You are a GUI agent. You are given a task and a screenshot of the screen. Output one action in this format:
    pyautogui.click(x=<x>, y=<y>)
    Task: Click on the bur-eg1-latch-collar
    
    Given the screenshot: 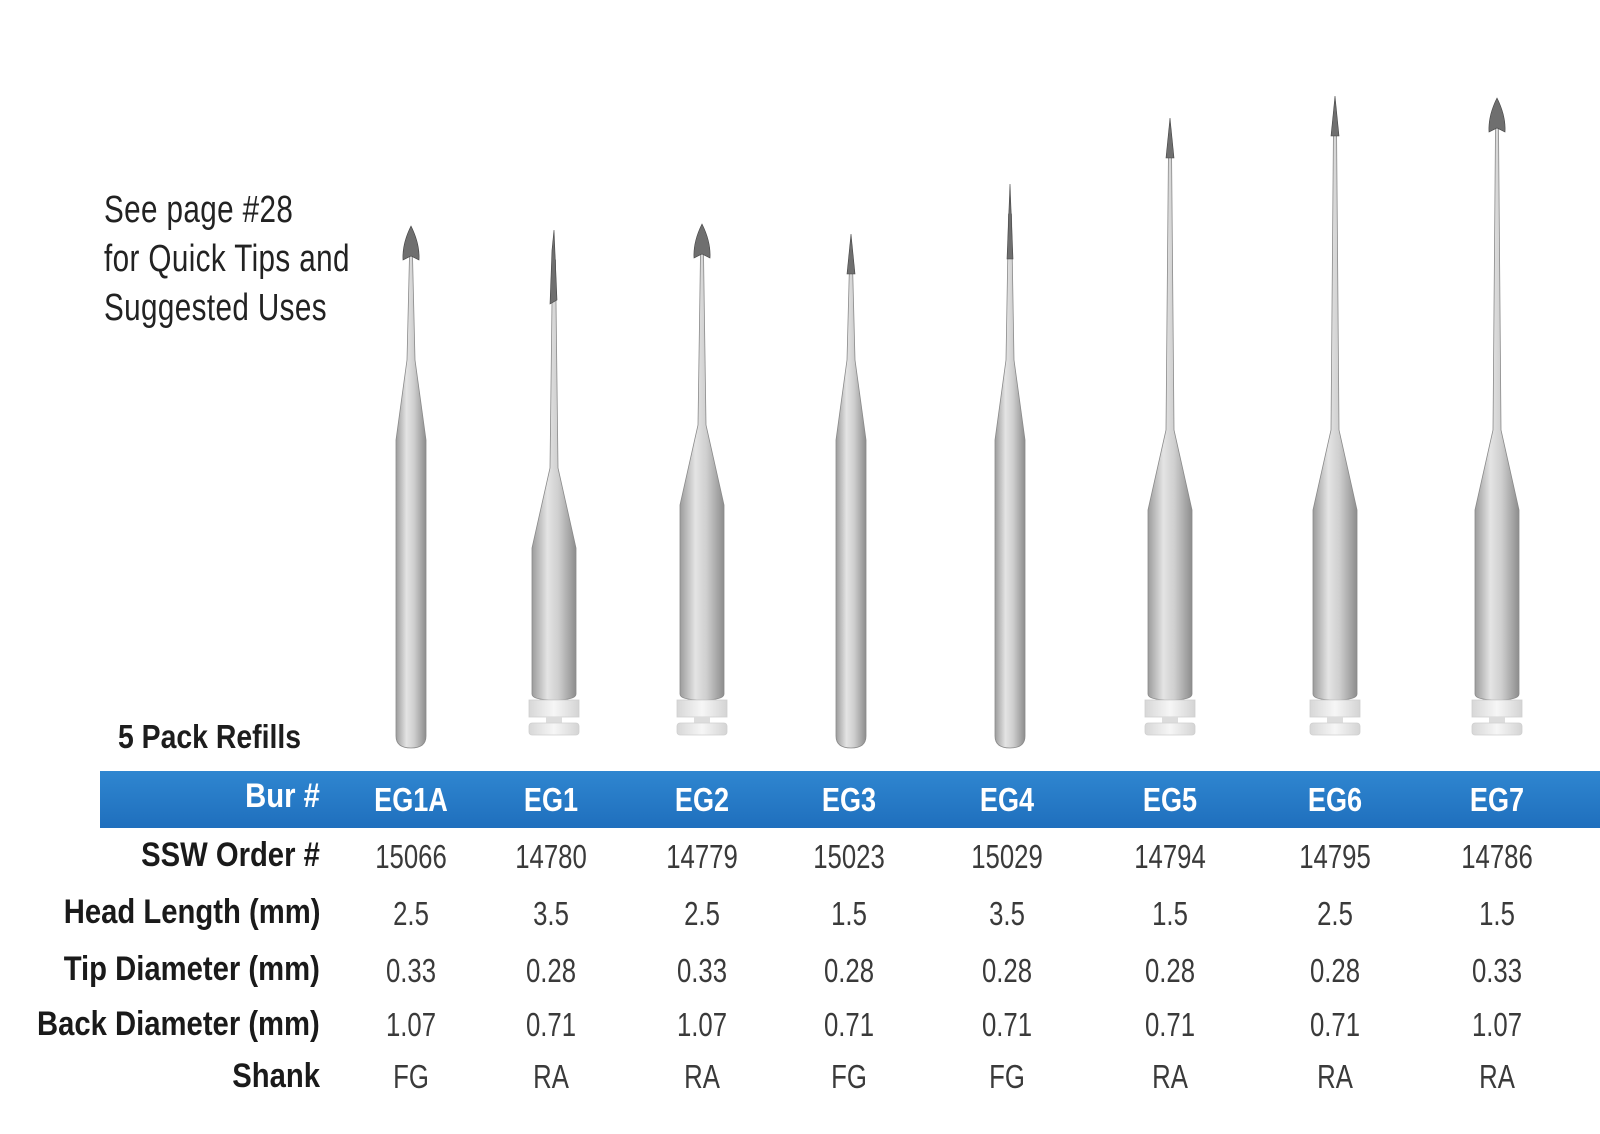 What is the action you would take?
    pyautogui.click(x=554, y=708)
    